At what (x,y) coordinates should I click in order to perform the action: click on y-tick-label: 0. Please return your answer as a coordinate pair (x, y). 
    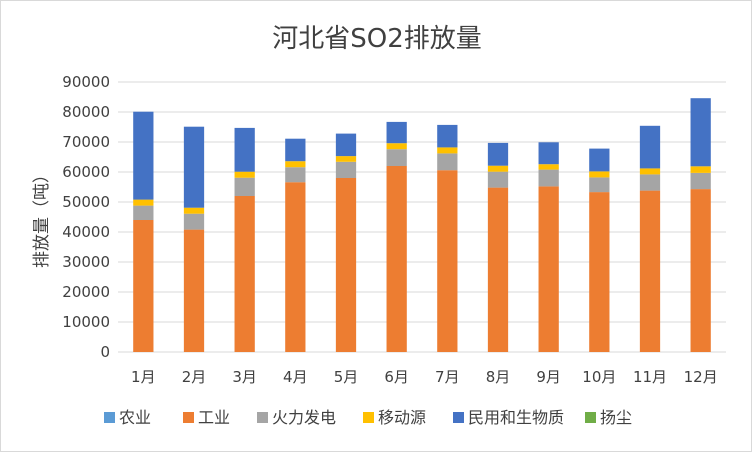
    Looking at the image, I should click on (105, 352).